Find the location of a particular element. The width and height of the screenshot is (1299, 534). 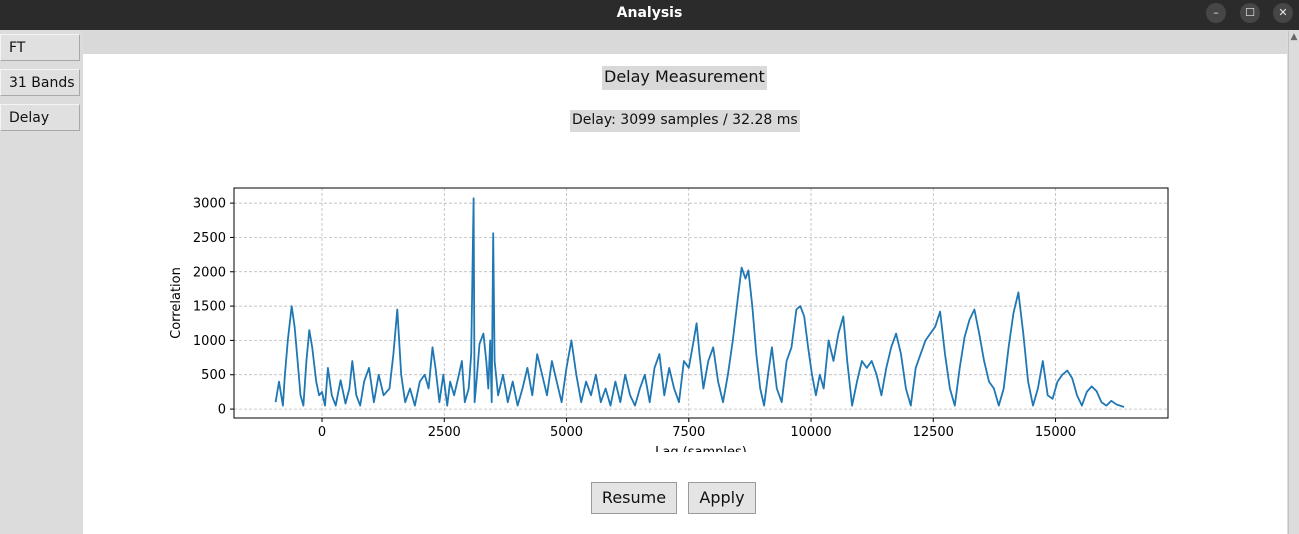

y-tick-label: 2000 is located at coordinates (209, 272).